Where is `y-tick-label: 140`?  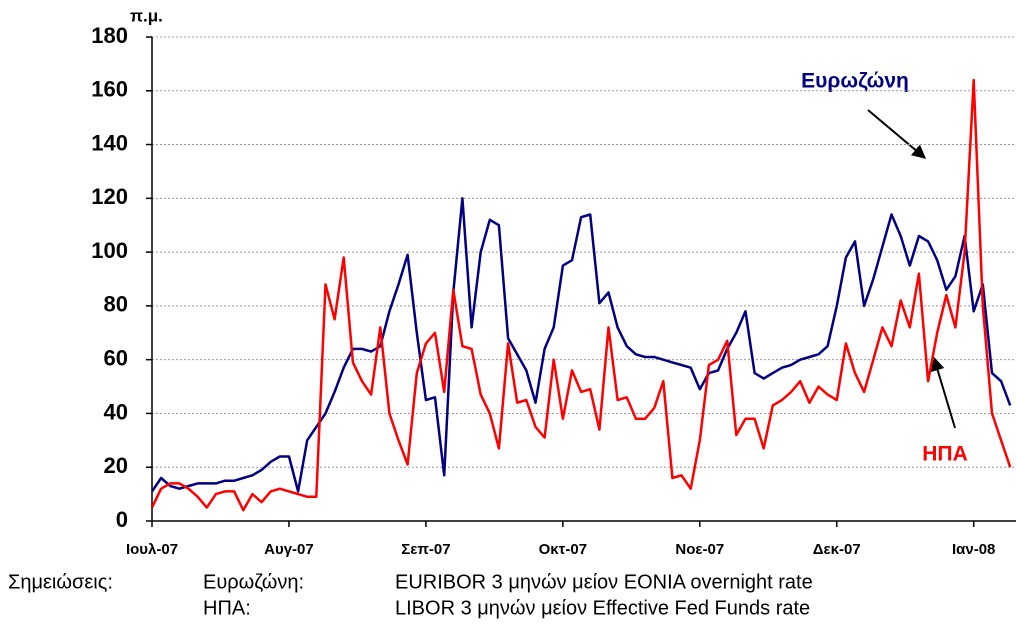 y-tick-label: 140 is located at coordinates (109, 142).